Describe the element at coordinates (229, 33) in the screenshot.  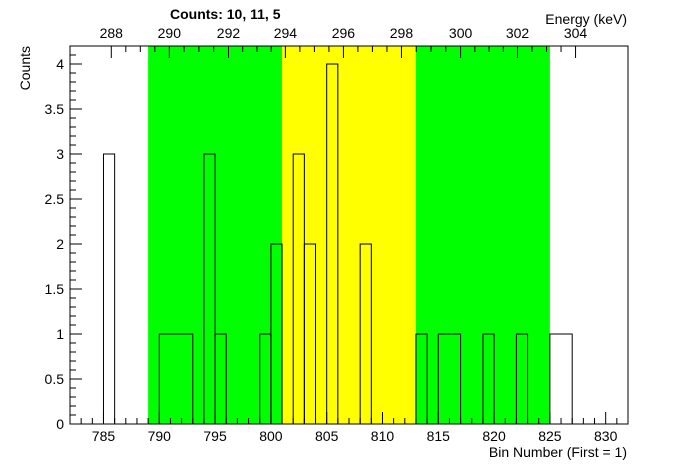
I see `top-tick-label: 292` at that location.